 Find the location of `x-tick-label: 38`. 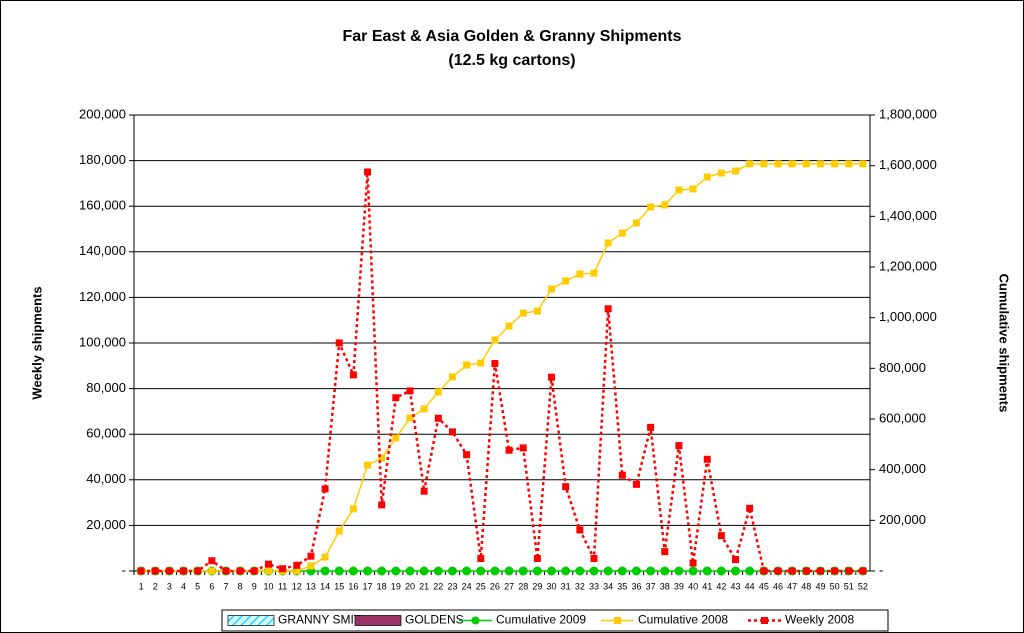

x-tick-label: 38 is located at coordinates (665, 586).